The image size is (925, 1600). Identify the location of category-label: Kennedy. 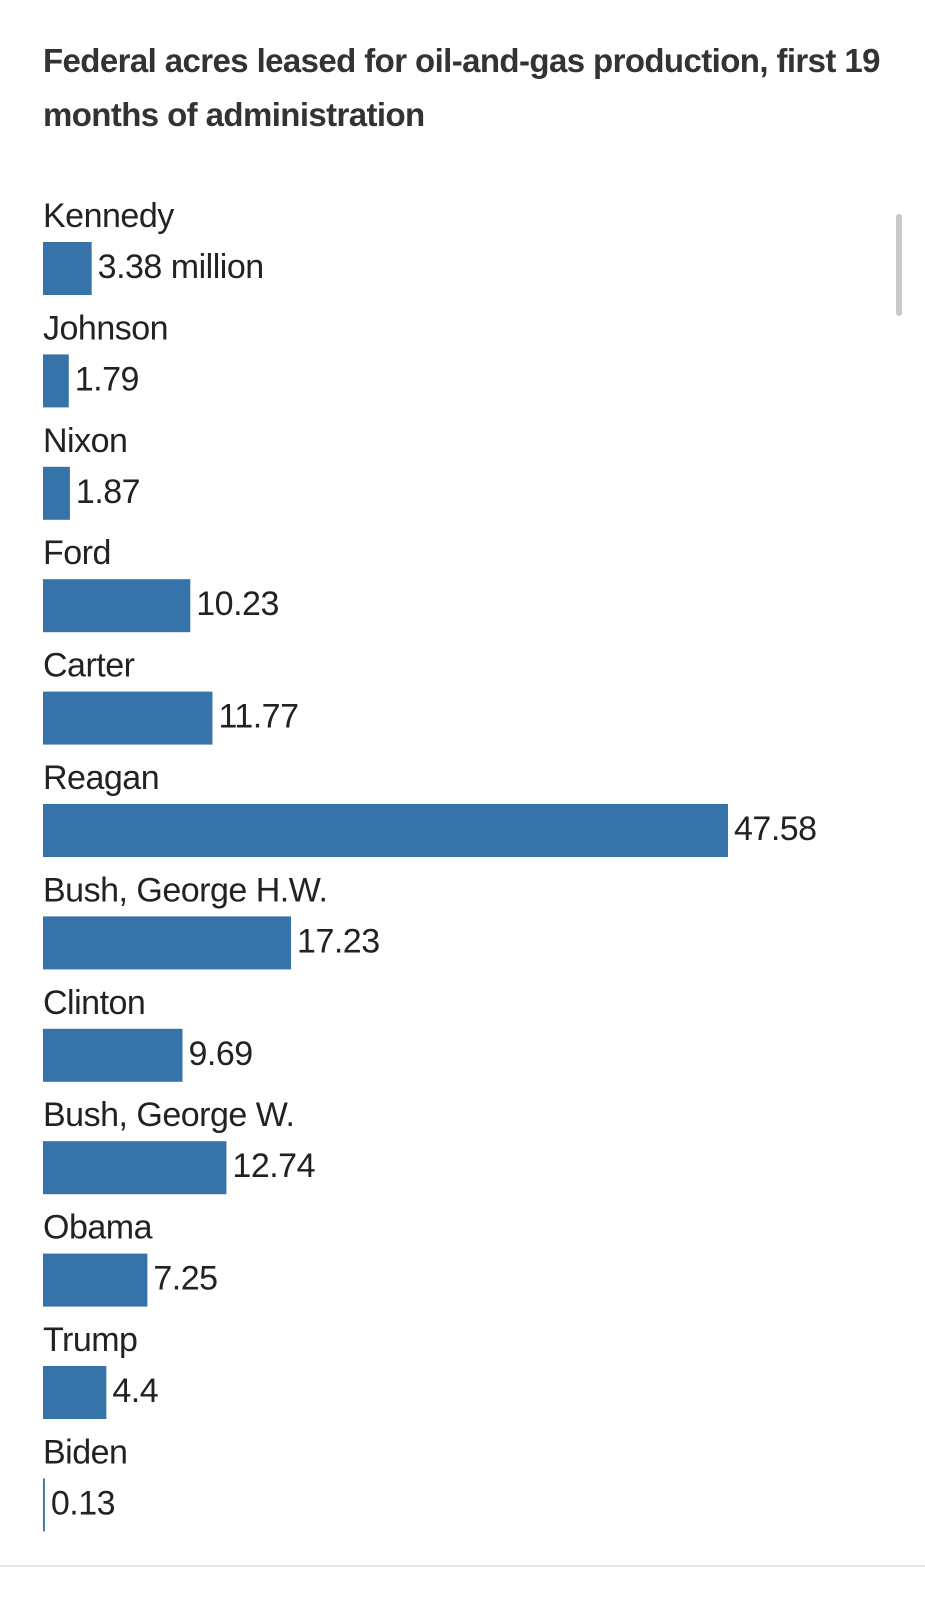
(108, 216).